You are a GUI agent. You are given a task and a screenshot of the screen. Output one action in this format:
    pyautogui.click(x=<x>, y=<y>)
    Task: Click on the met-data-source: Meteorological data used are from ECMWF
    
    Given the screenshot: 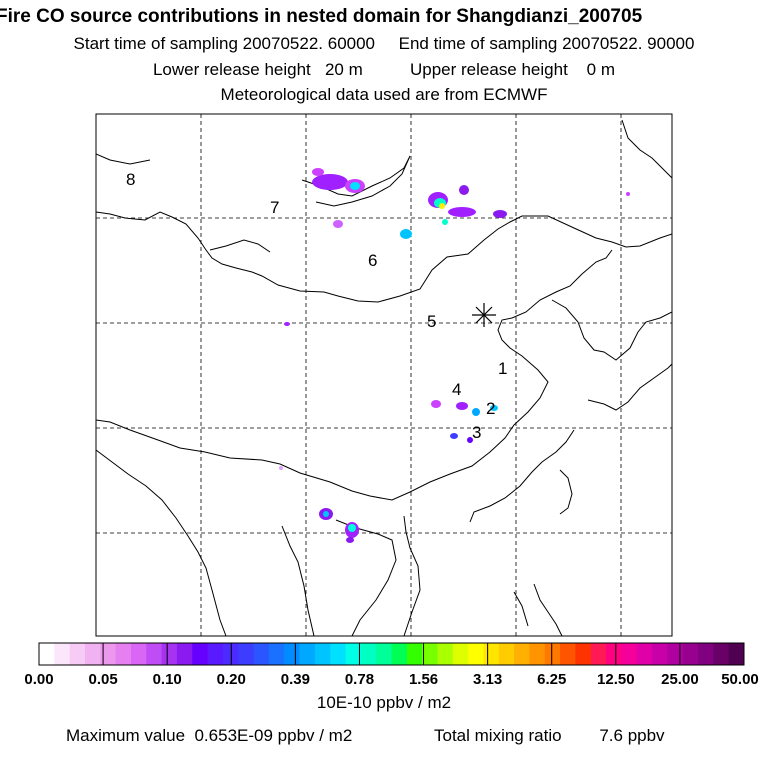 What is the action you would take?
    pyautogui.click(x=384, y=94)
    